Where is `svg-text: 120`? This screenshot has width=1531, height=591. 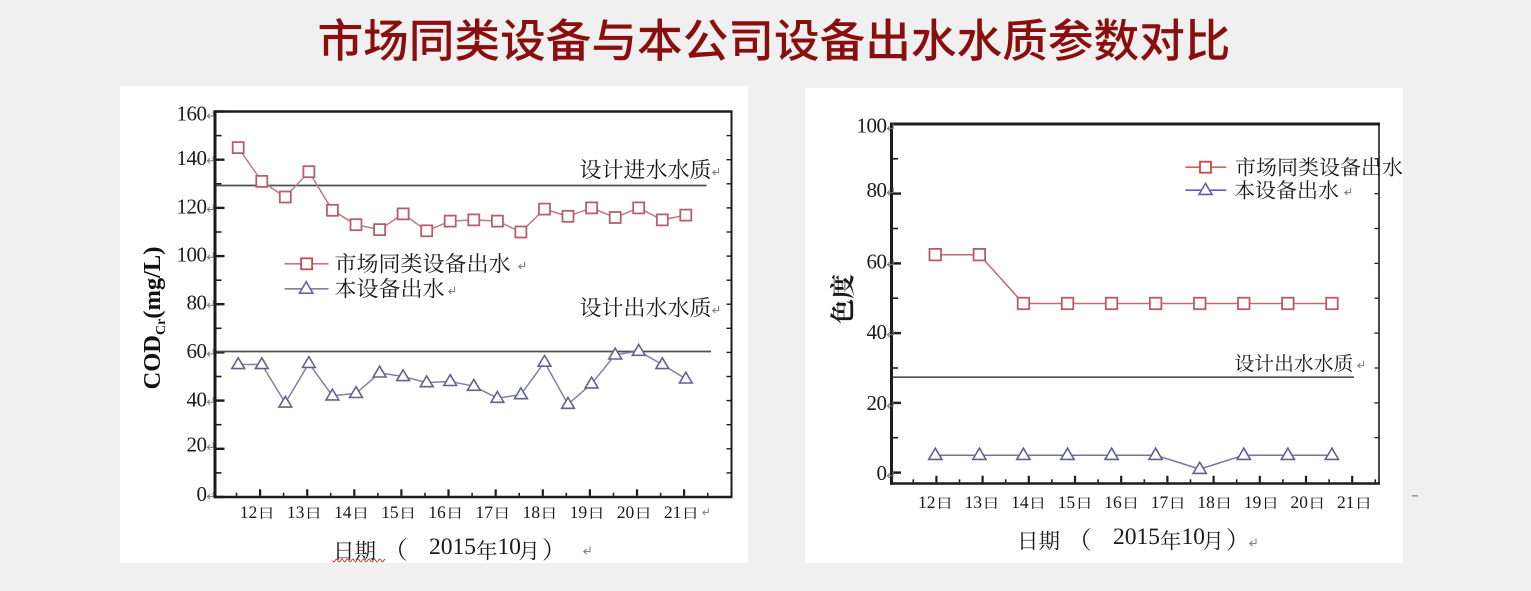 svg-text: 120 is located at coordinates (192, 207).